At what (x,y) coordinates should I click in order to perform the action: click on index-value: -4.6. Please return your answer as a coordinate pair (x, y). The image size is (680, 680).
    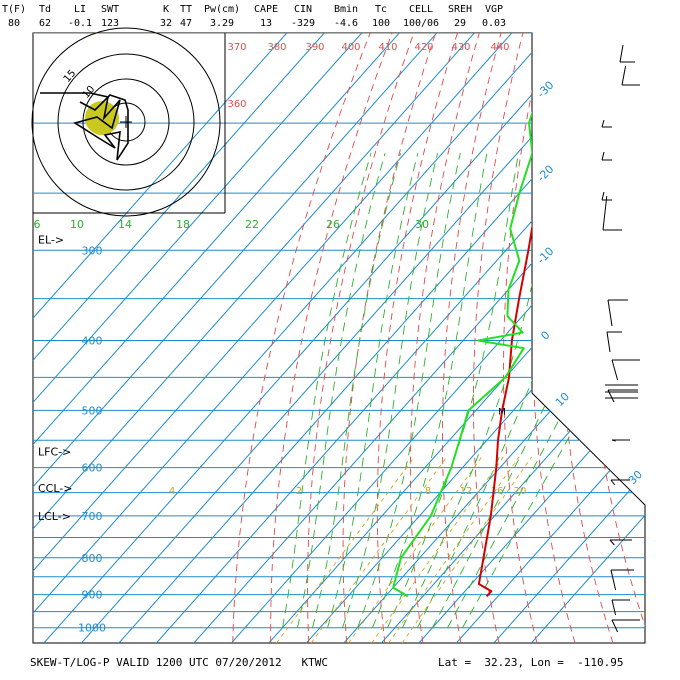
    Looking at the image, I should click on (346, 23).